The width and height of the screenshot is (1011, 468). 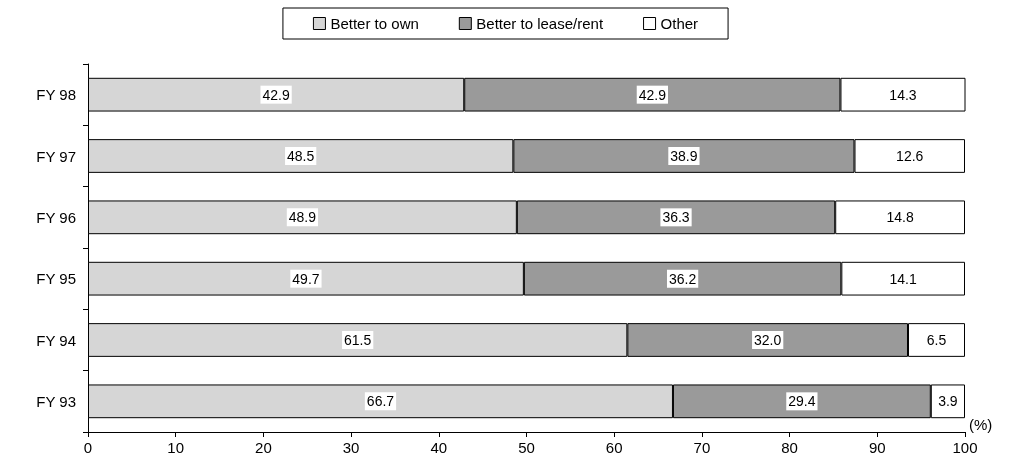 I want to click on x-tick-label: 40, so click(x=439, y=447).